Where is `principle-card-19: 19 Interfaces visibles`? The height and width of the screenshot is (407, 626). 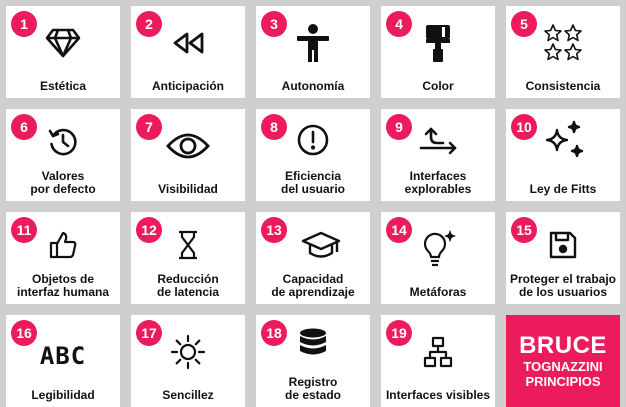 principle-card-19: 19 Interfaces visibles is located at coordinates (438, 361).